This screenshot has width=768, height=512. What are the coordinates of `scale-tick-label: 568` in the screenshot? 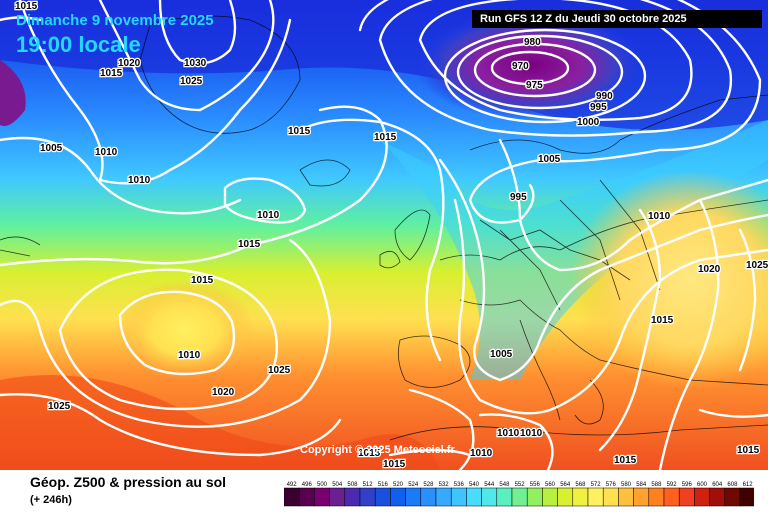 It's located at (580, 485).